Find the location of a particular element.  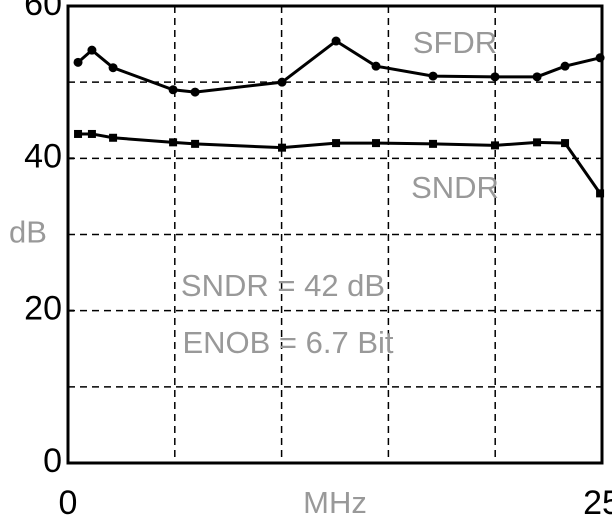

y-axis-label: dB is located at coordinates (28, 232).